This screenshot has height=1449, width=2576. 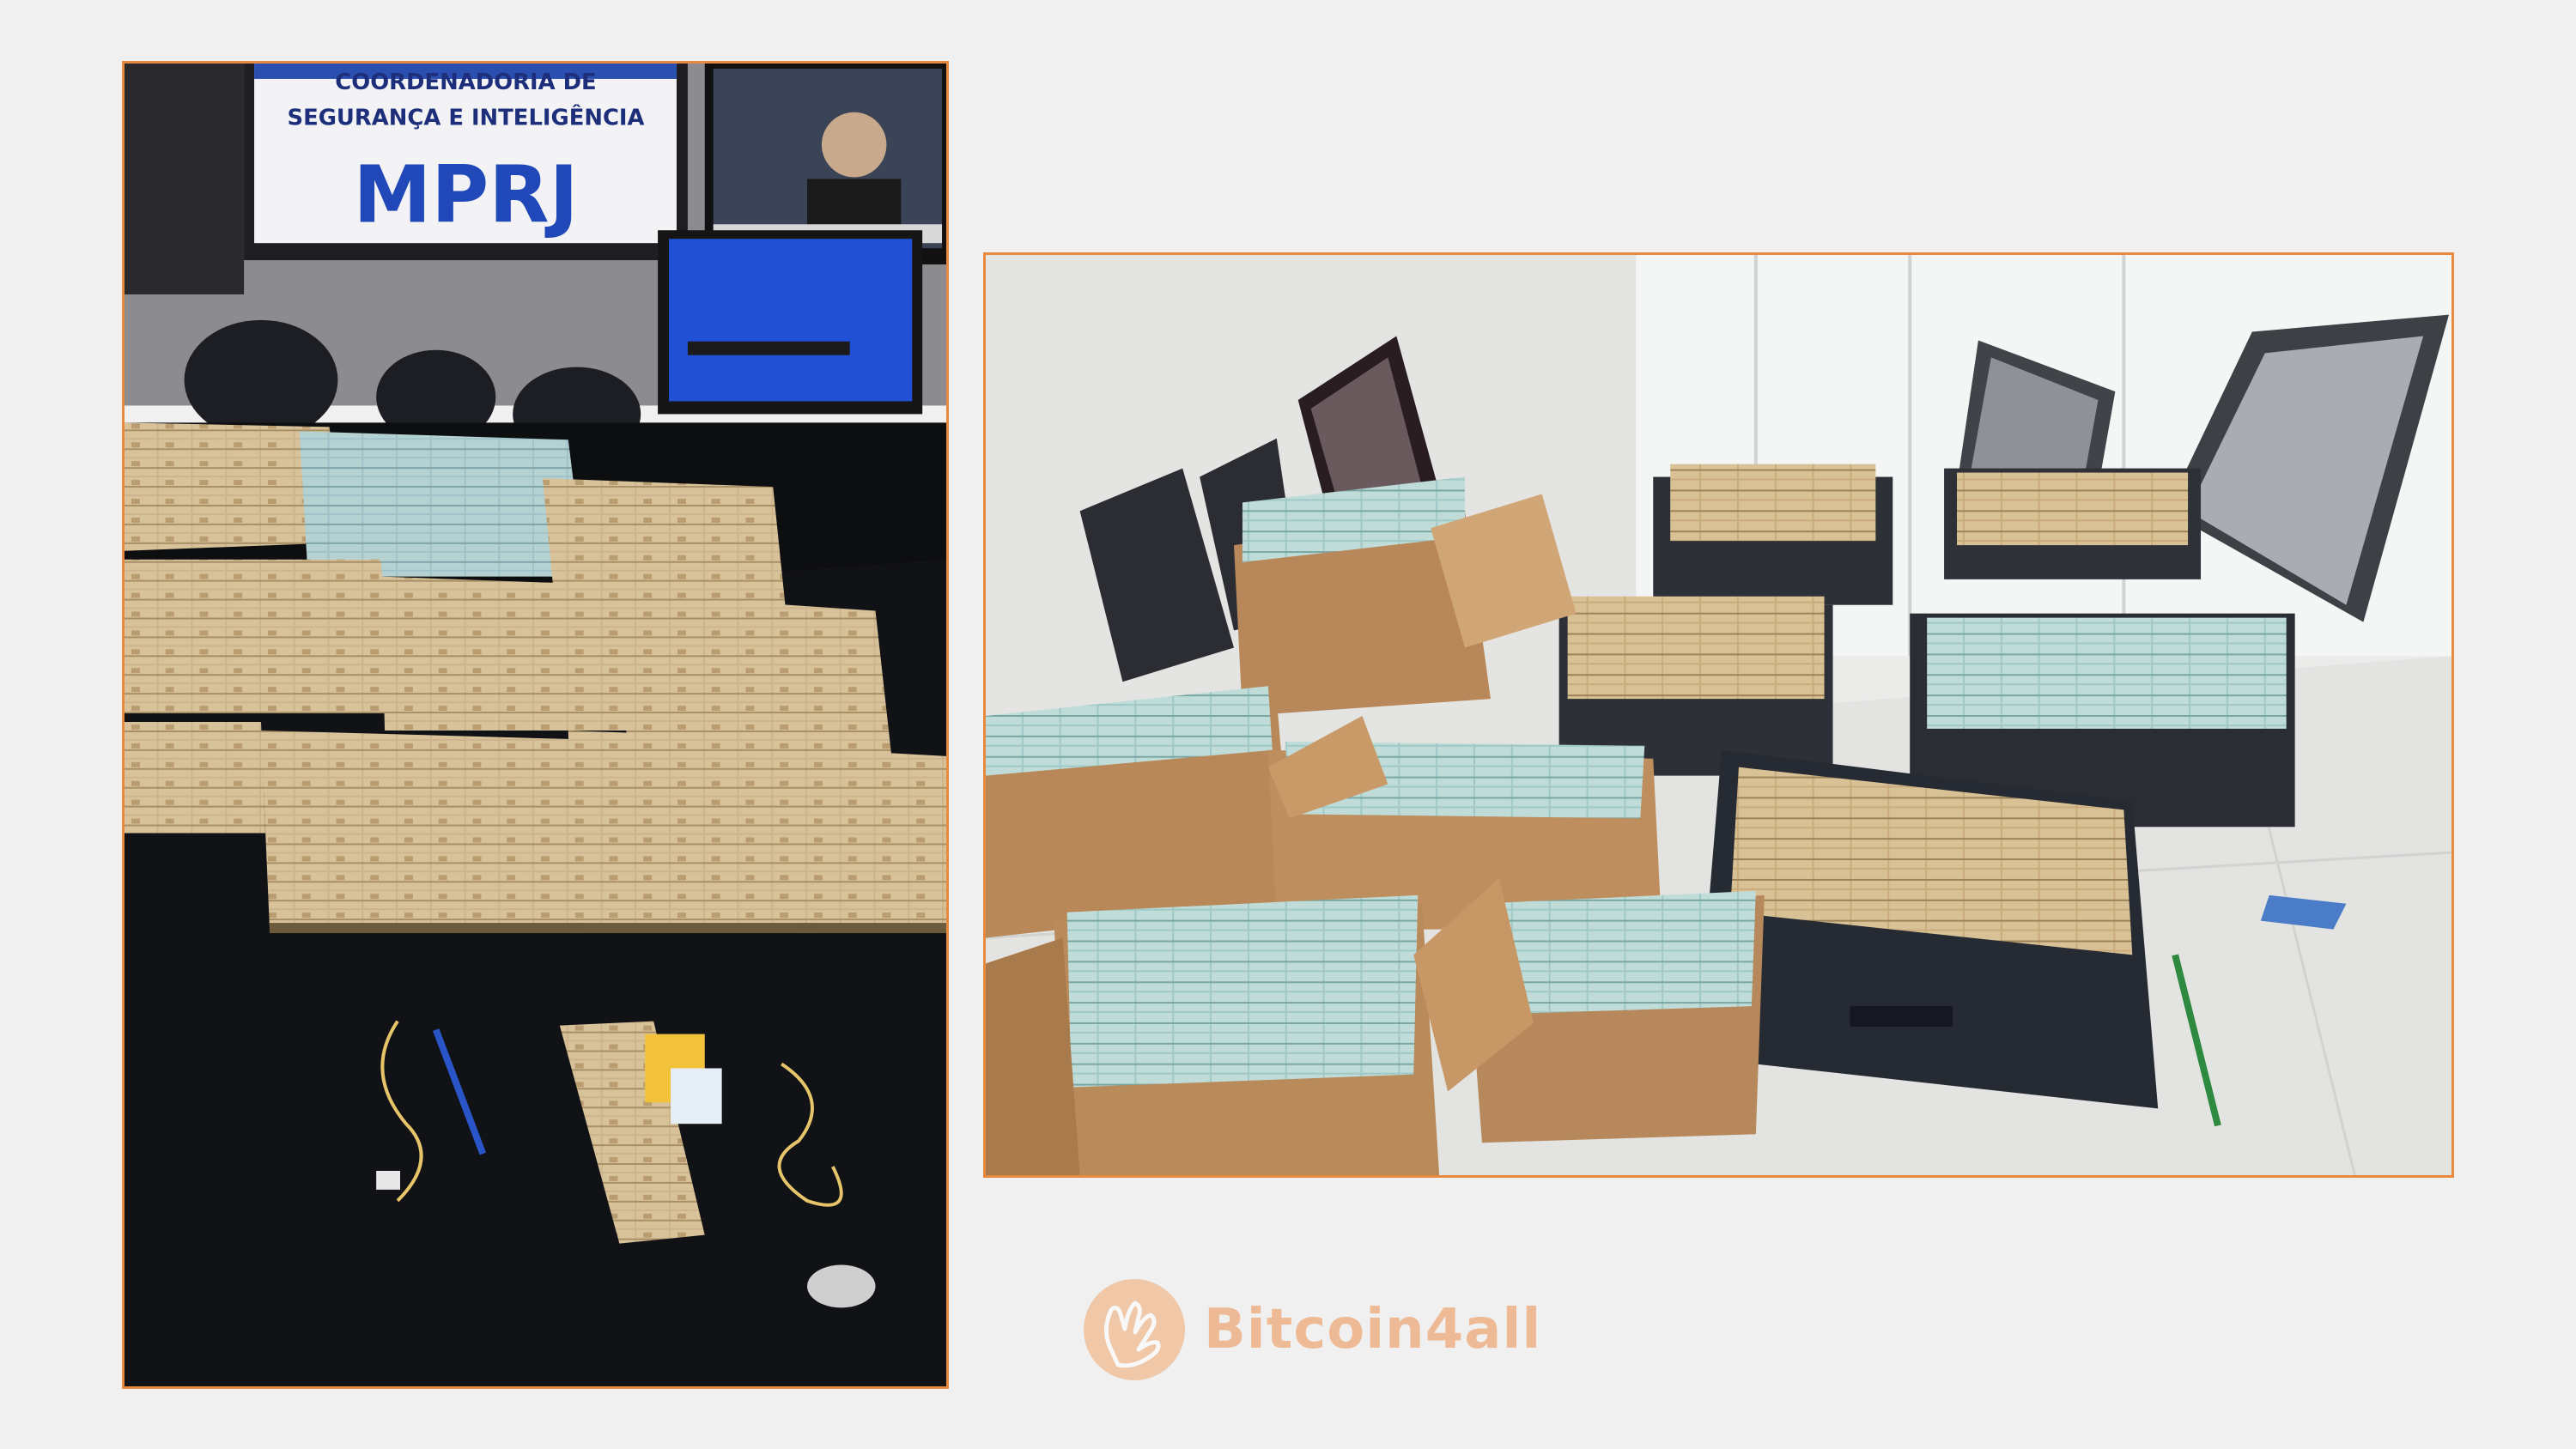 What do you see at coordinates (466, 118) in the screenshot?
I see `screen-text-2: SEGURANÇA E INTELIGÊNCIA` at bounding box center [466, 118].